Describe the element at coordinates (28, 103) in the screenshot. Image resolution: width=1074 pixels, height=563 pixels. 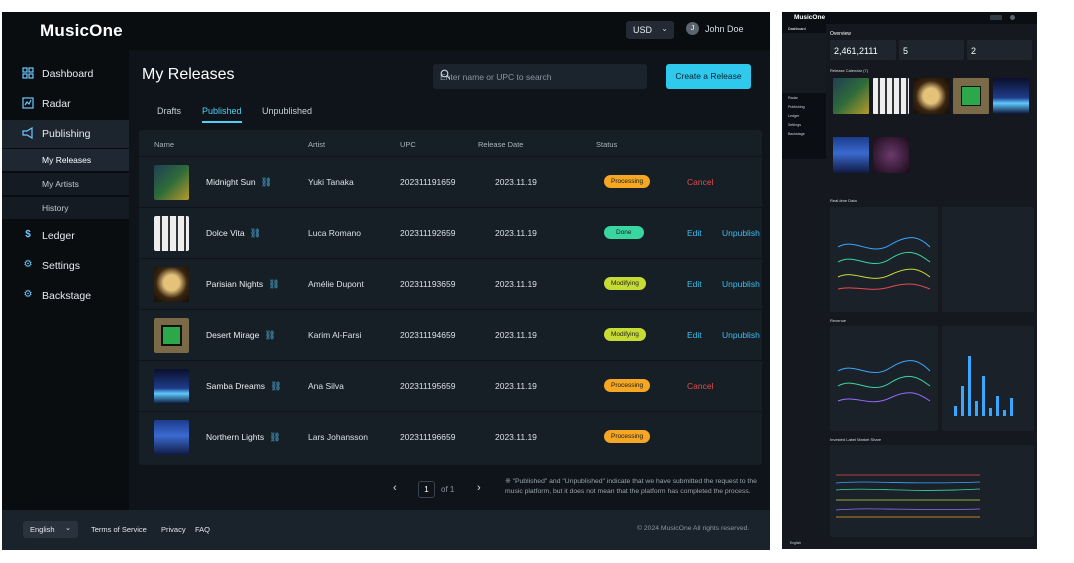
I see `chart-icon` at that location.